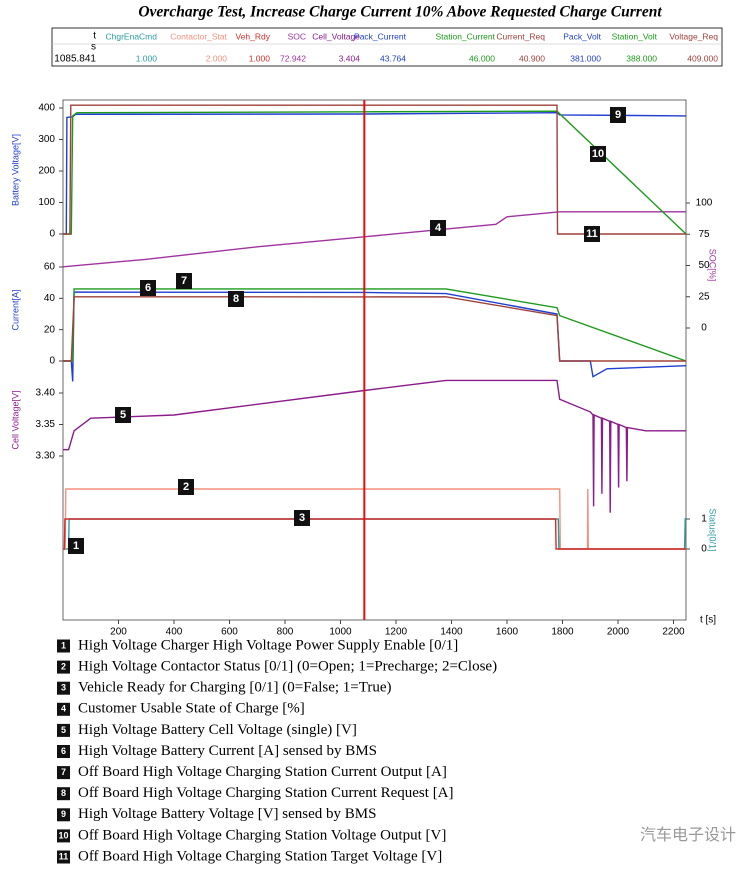 The height and width of the screenshot is (871, 738). I want to click on x-tick-label: 1600, so click(507, 632).